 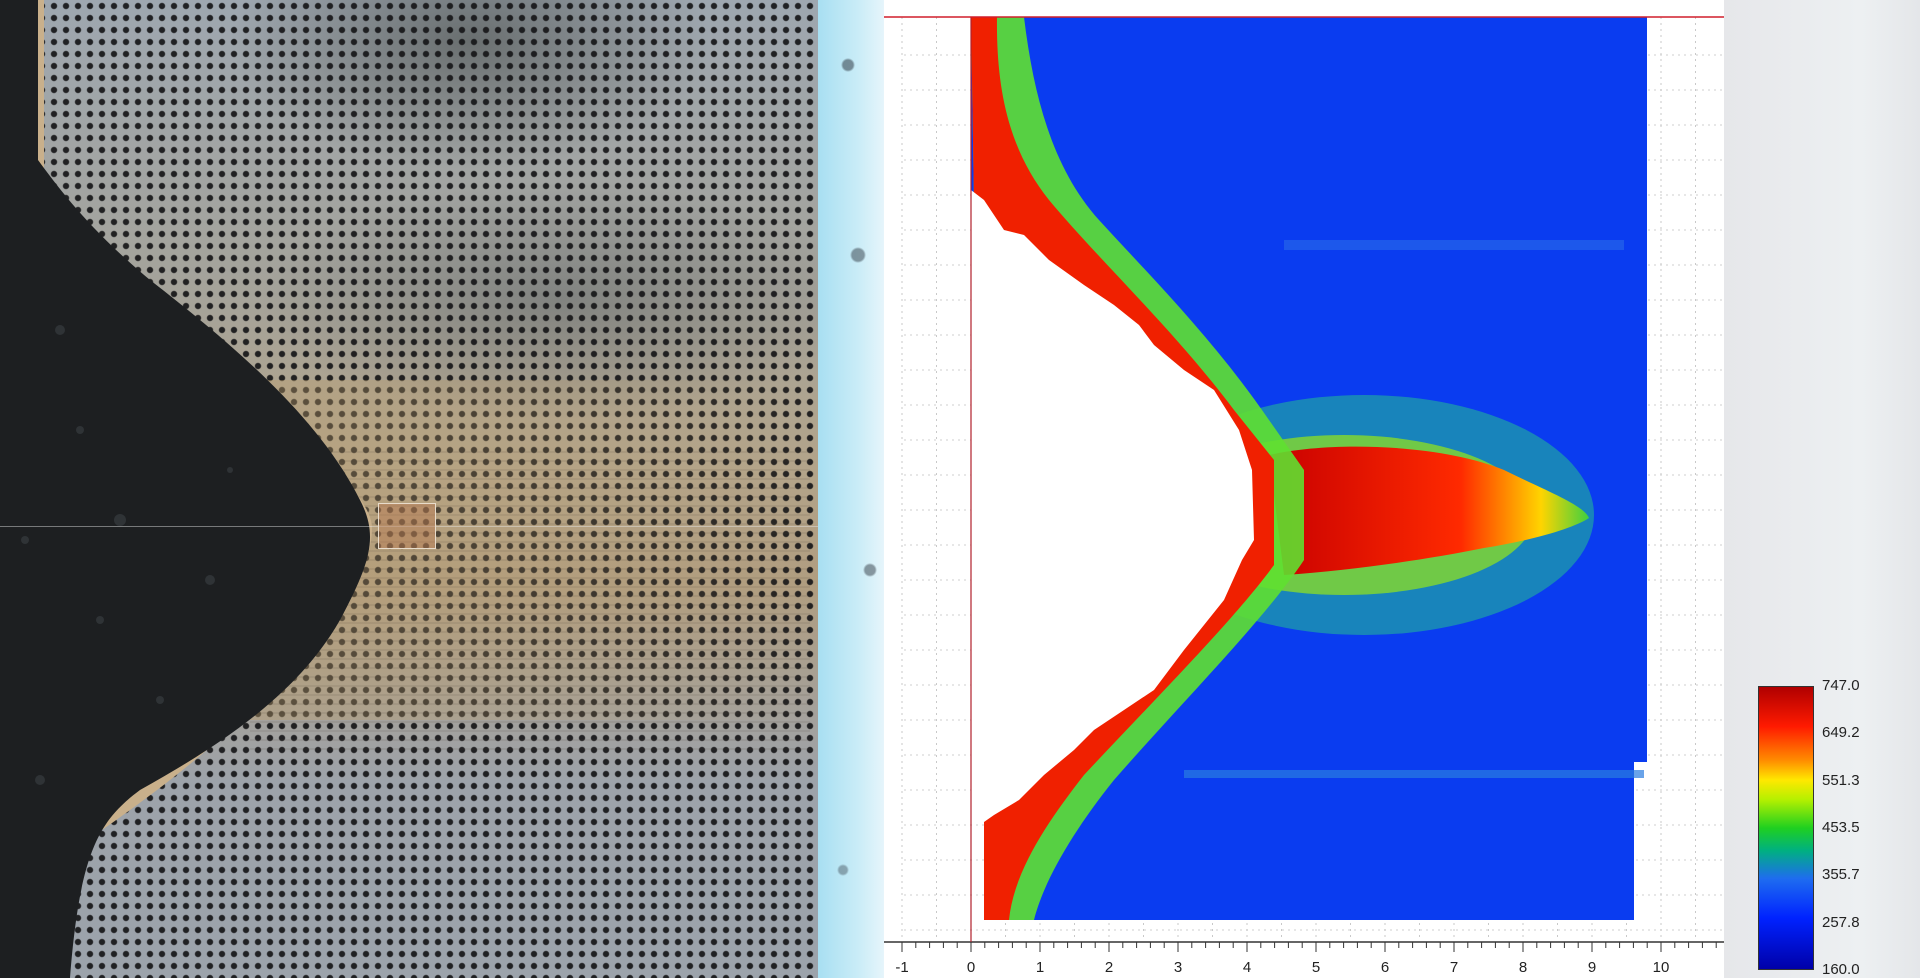 I want to click on void-speckles, so click(x=127, y=555).